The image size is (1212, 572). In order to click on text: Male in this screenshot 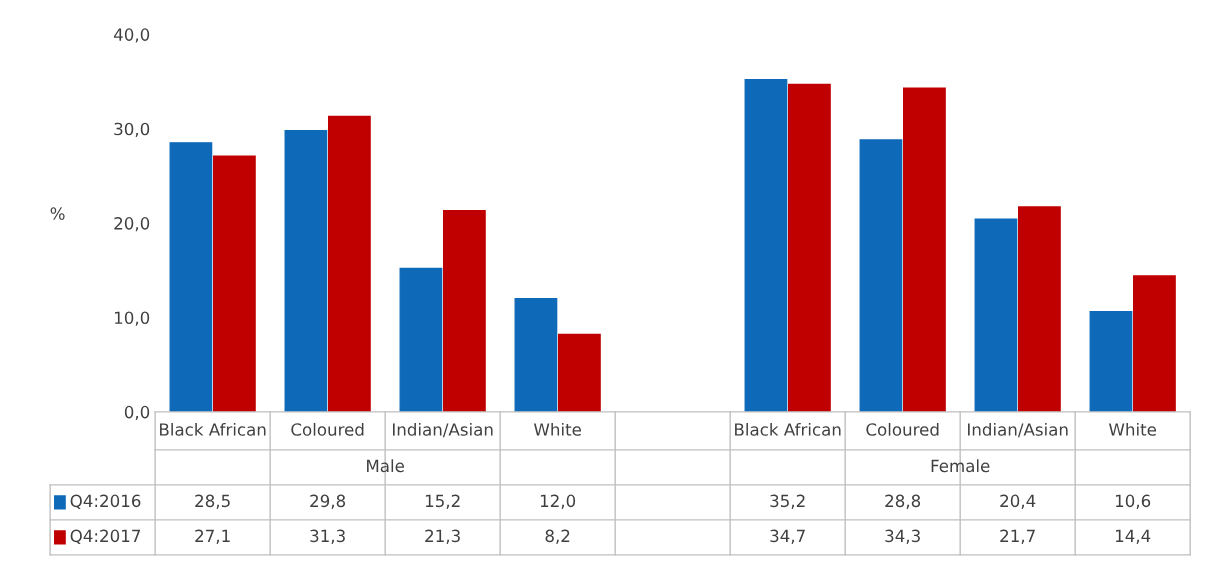, I will do `click(385, 466)`.